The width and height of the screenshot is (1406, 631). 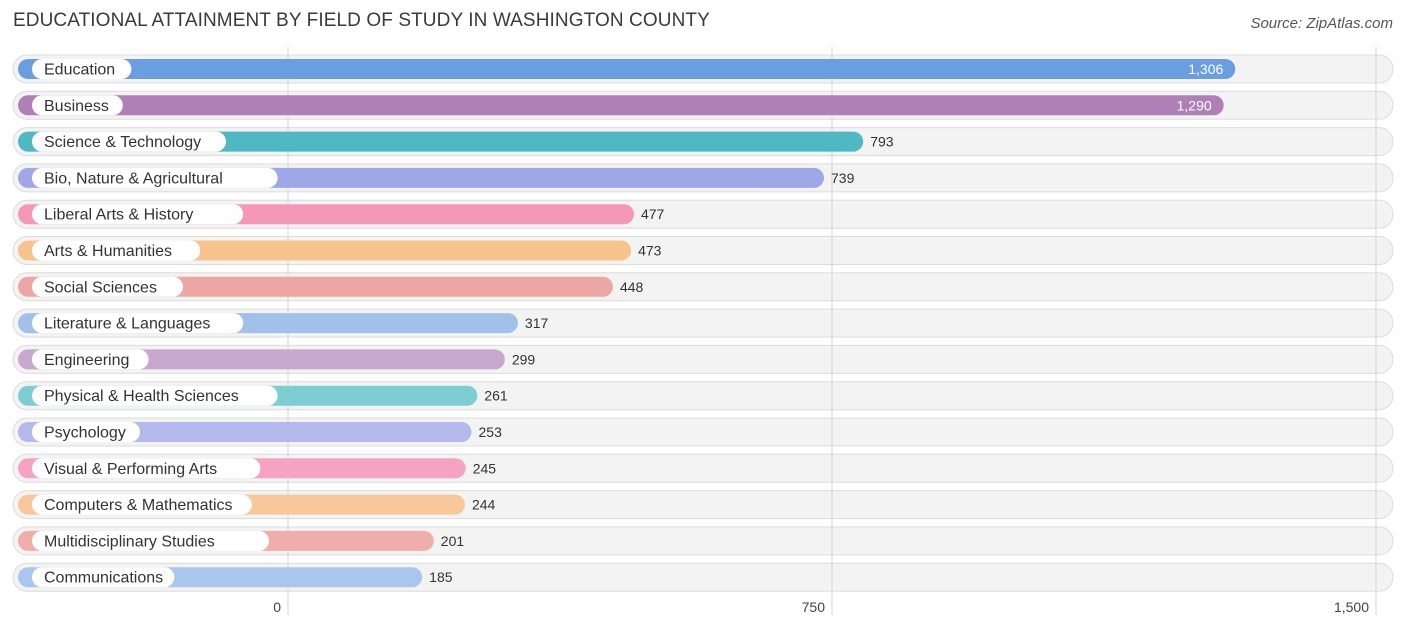 What do you see at coordinates (100, 287) in the screenshot?
I see `category-label: Social Sciences` at bounding box center [100, 287].